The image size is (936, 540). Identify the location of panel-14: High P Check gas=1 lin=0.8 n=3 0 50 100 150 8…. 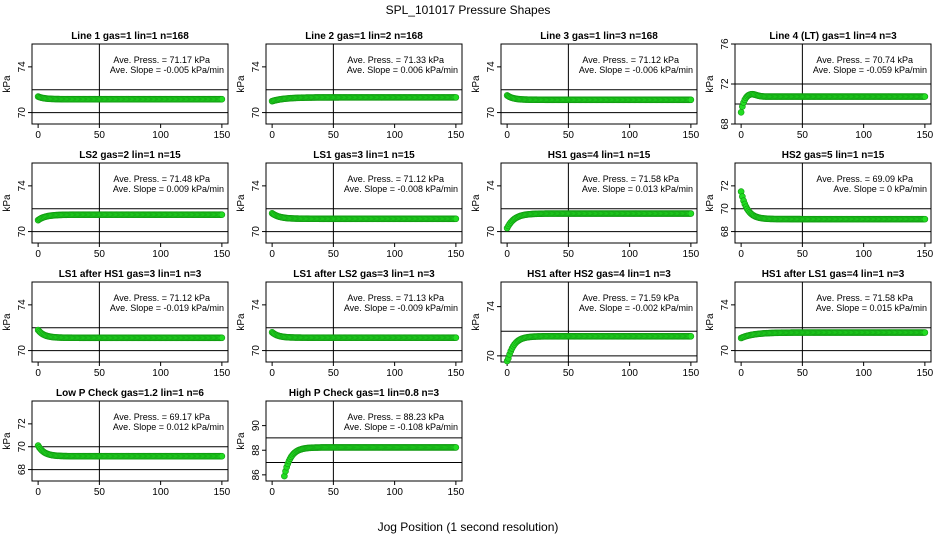
(350, 443).